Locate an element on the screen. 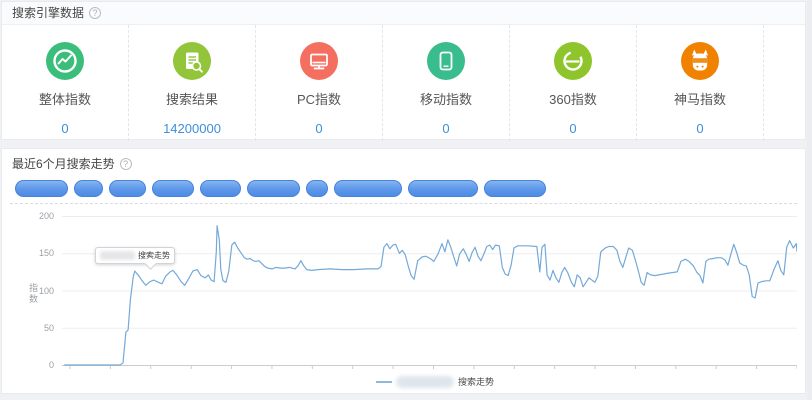  tooltip-label: 搜索走势 is located at coordinates (154, 255).